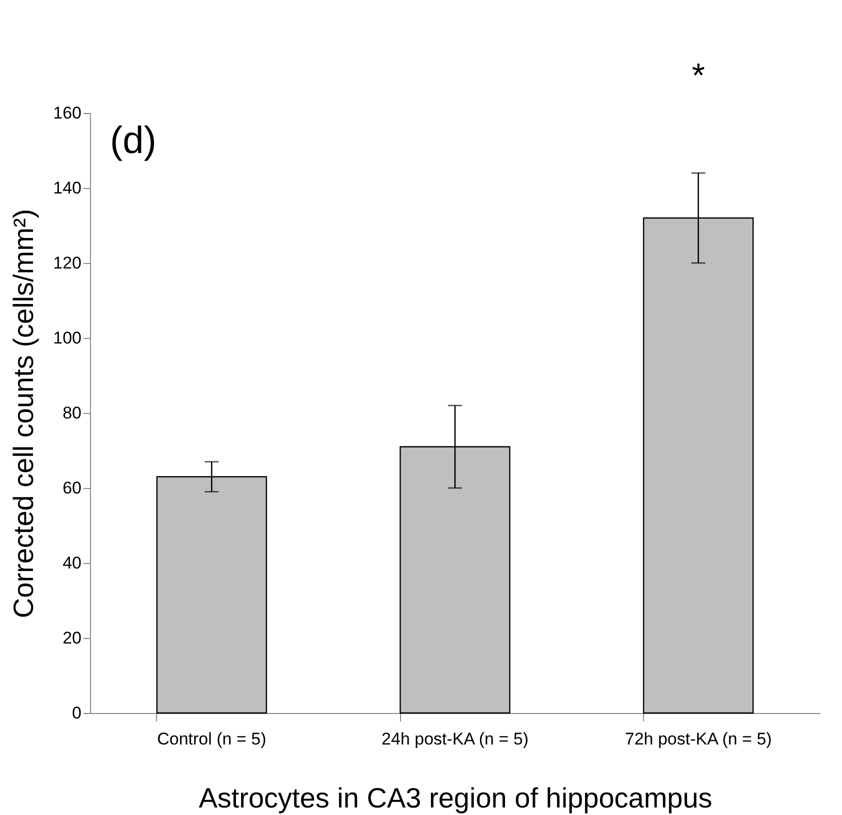 This screenshot has width=842, height=815. What do you see at coordinates (72, 413) in the screenshot?
I see `y-tick-label: 80` at bounding box center [72, 413].